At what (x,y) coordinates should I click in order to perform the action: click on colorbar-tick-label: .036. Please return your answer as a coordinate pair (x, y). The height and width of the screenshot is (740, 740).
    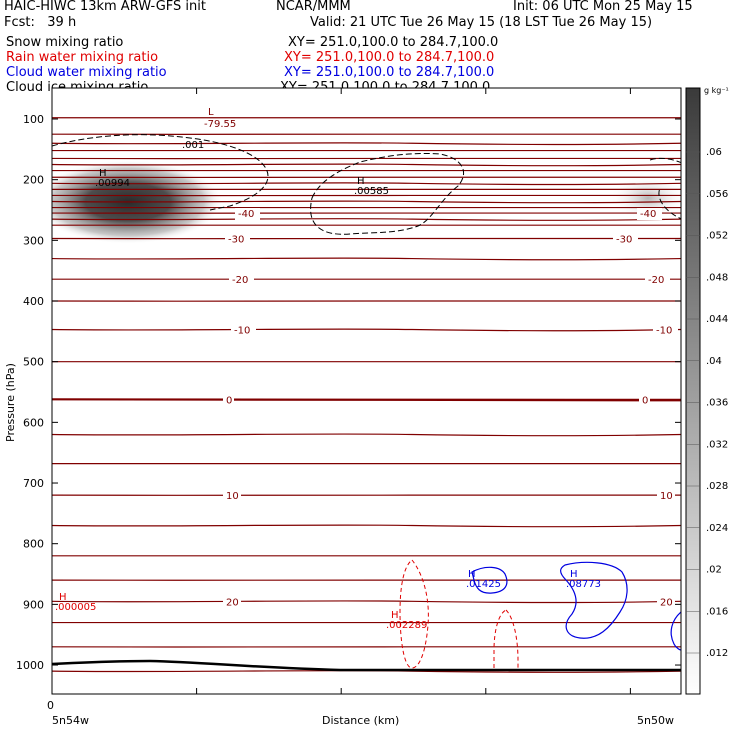
    Looking at the image, I should click on (717, 403).